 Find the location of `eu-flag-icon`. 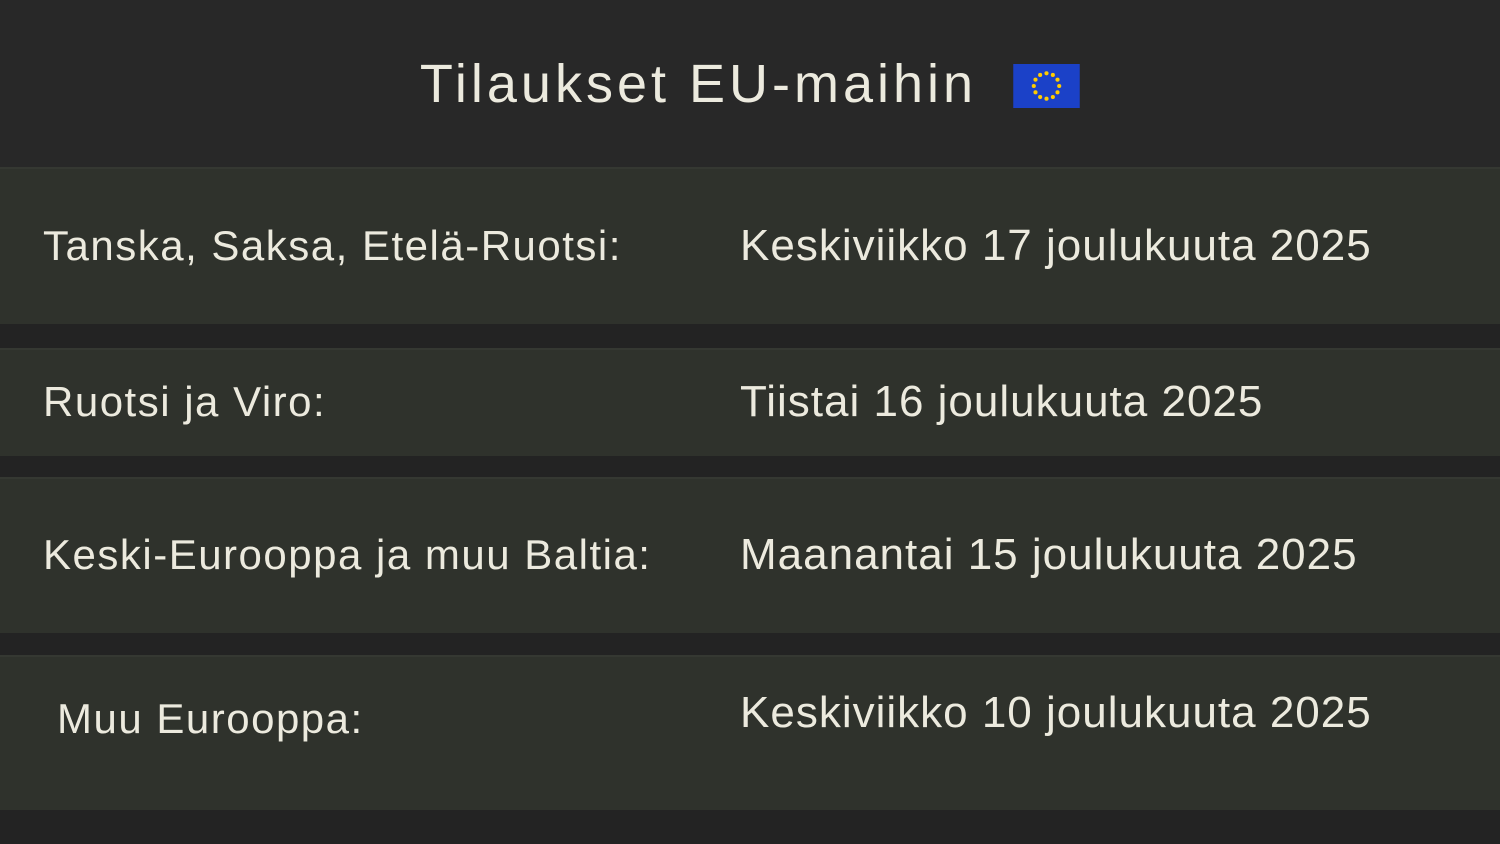

eu-flag-icon is located at coordinates (1046, 85).